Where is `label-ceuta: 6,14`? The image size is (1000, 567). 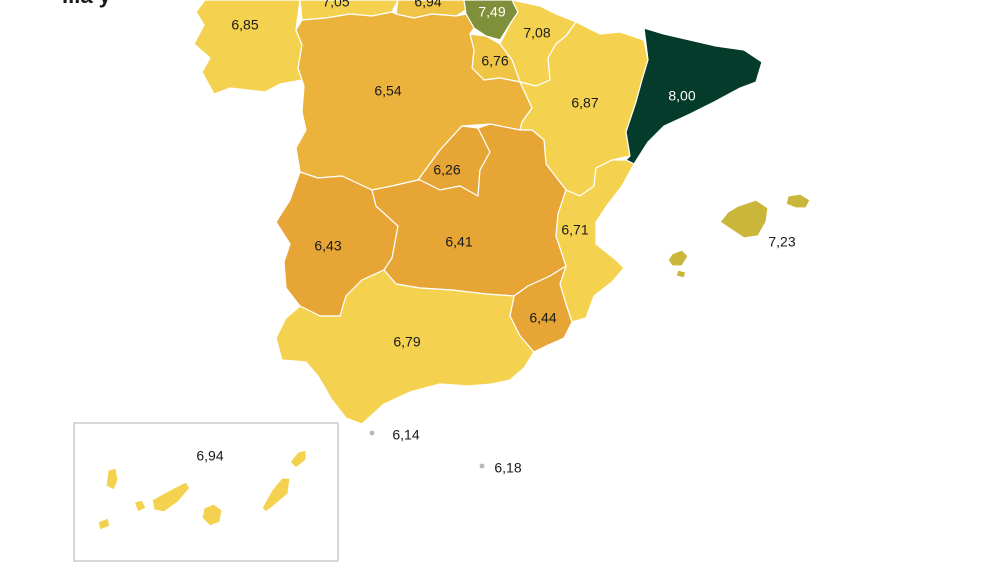 label-ceuta: 6,14 is located at coordinates (405, 435).